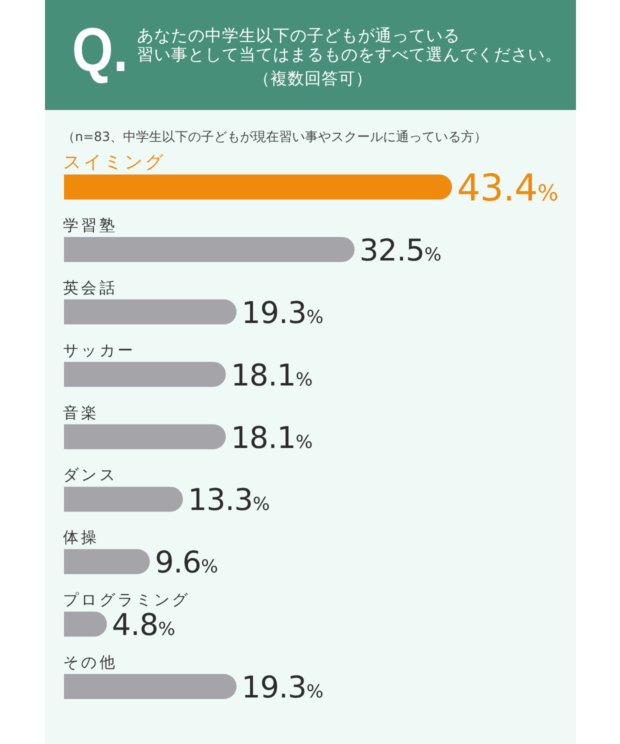  I want to click on chart-subtitle: （n=83、中学生以下の子どもが現在習い事やスクールに通っている方）, so click(275, 137).